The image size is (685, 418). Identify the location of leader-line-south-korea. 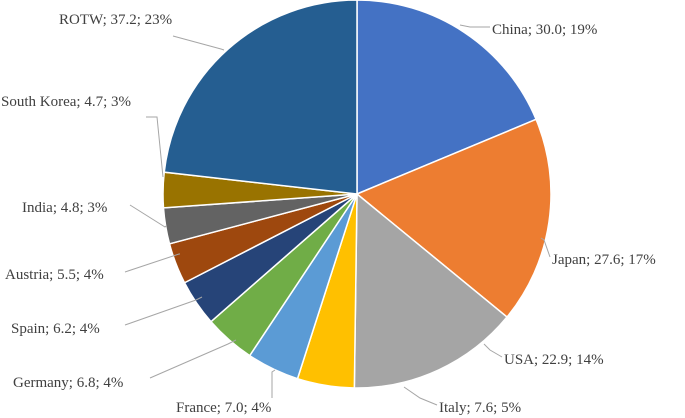
(155, 147).